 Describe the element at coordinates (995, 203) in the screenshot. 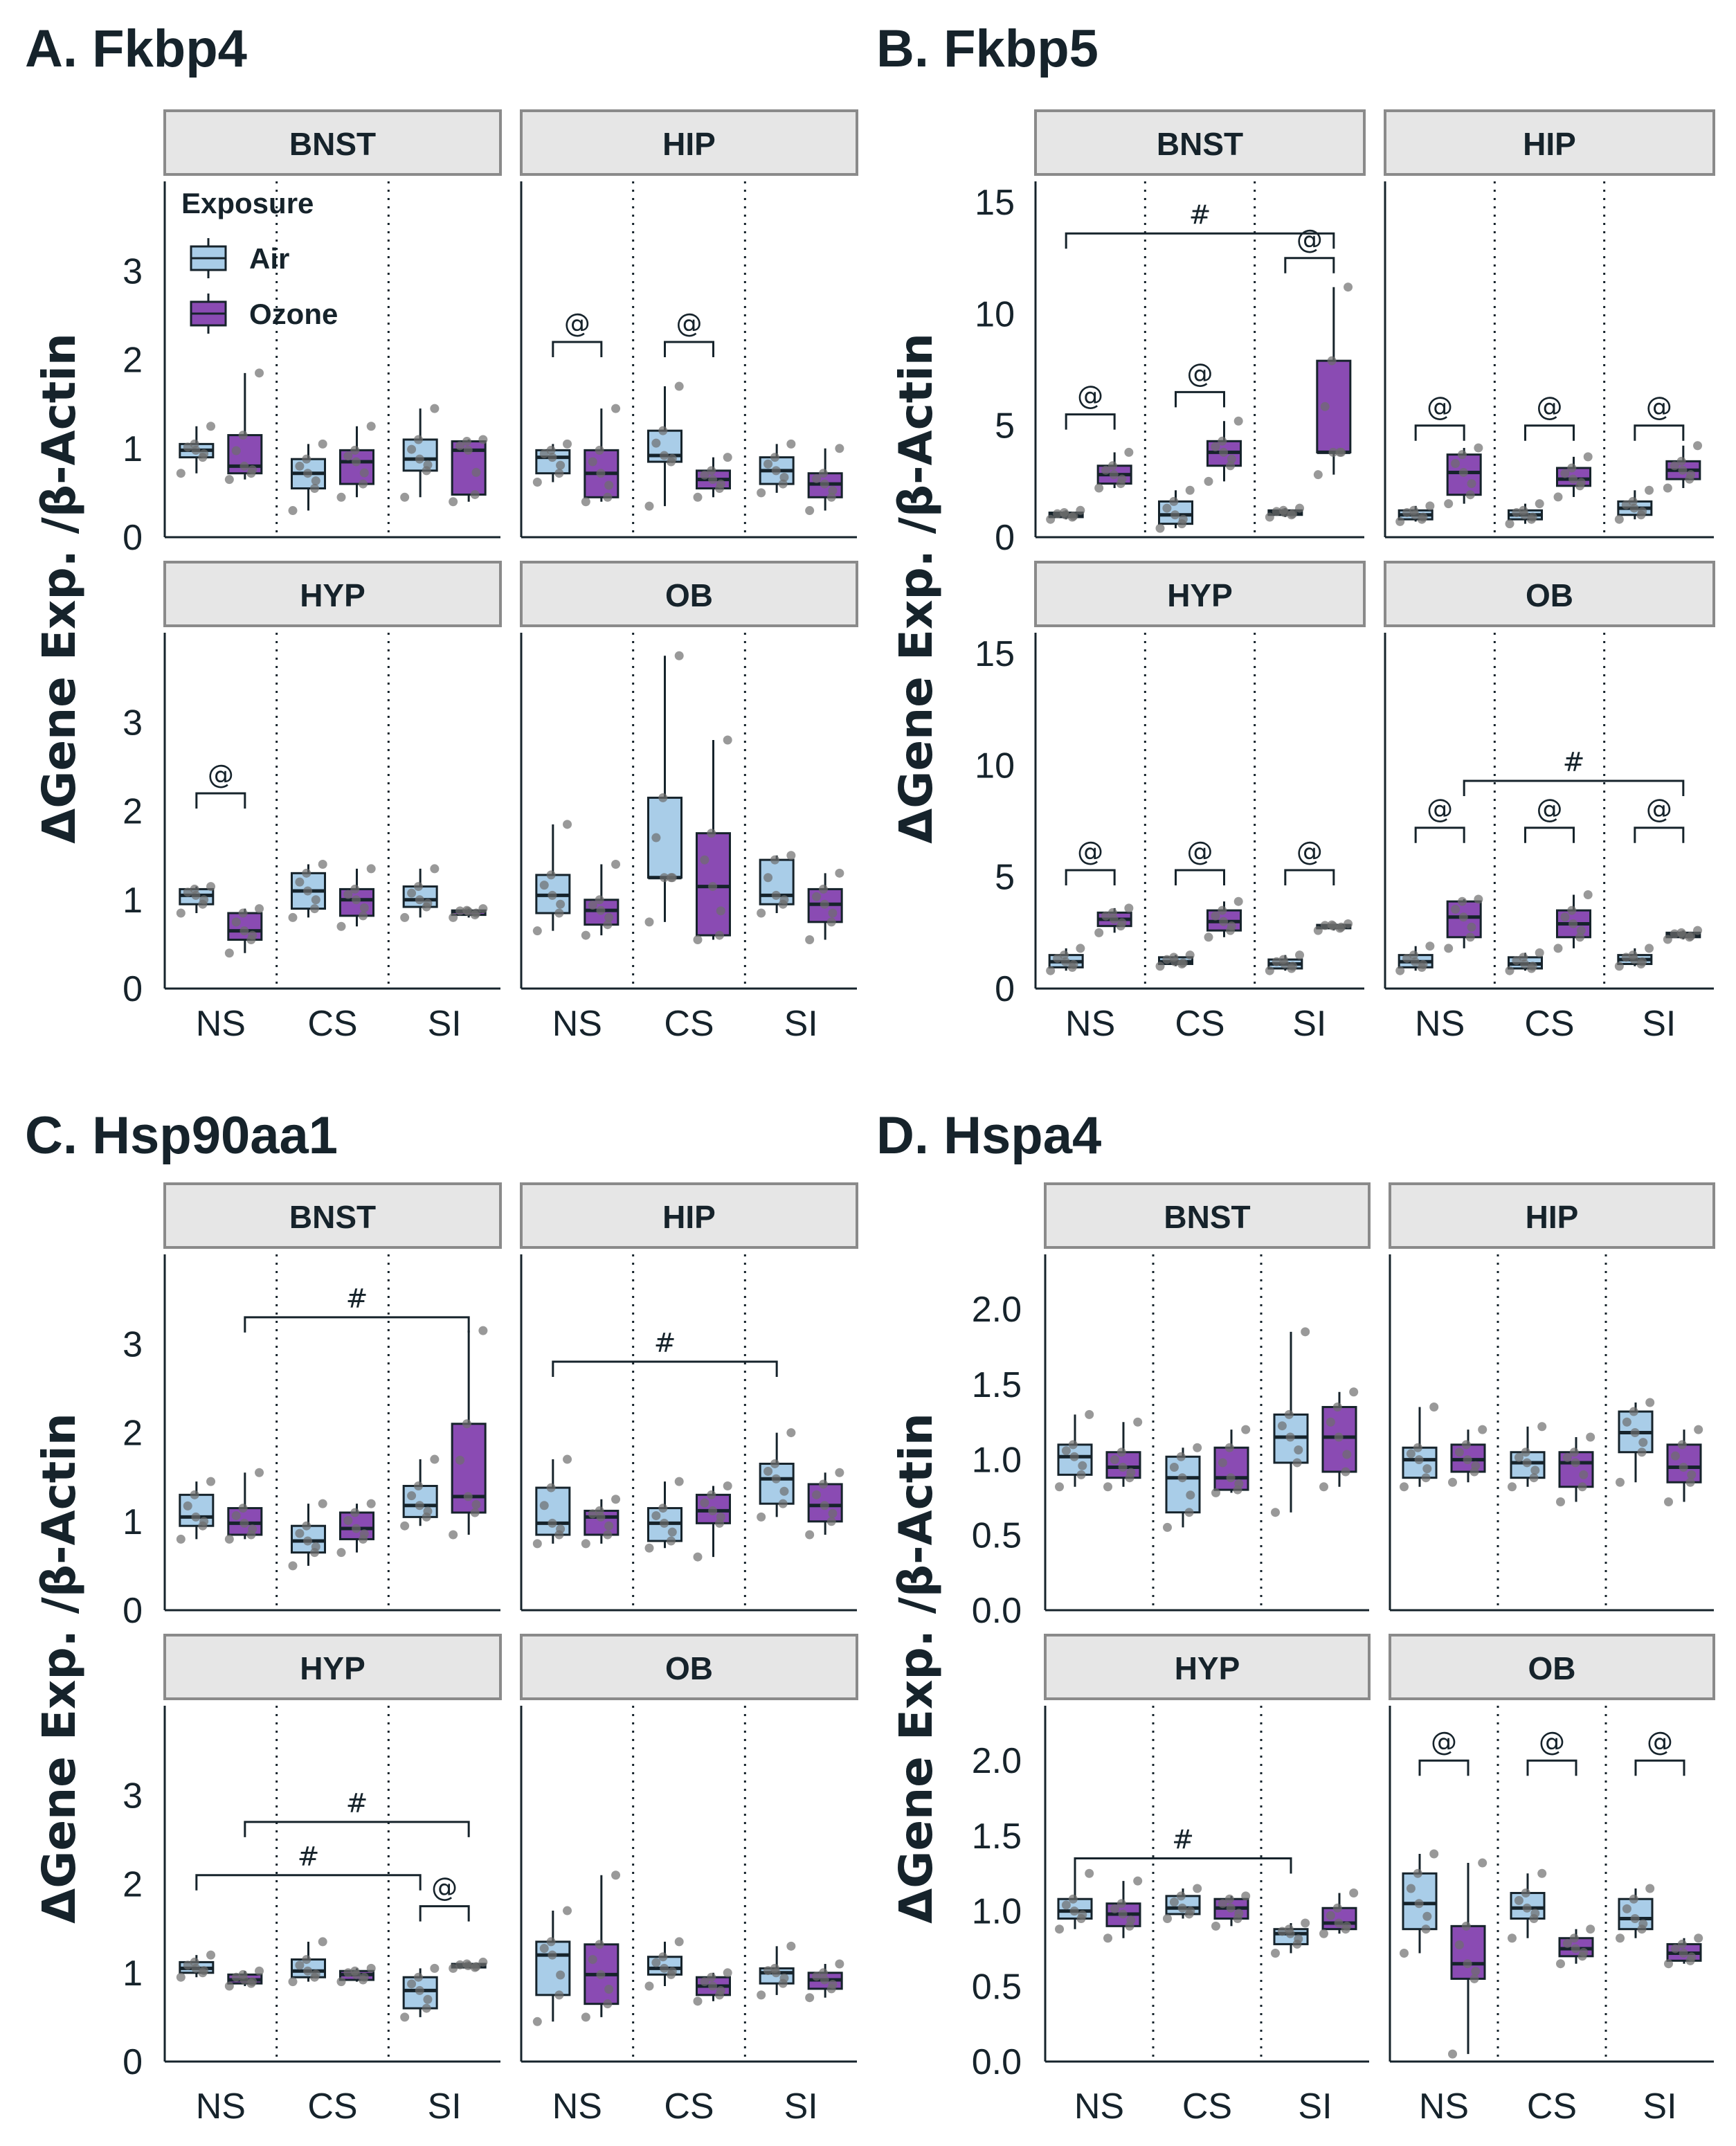

I see `y-tick-label: 15` at that location.